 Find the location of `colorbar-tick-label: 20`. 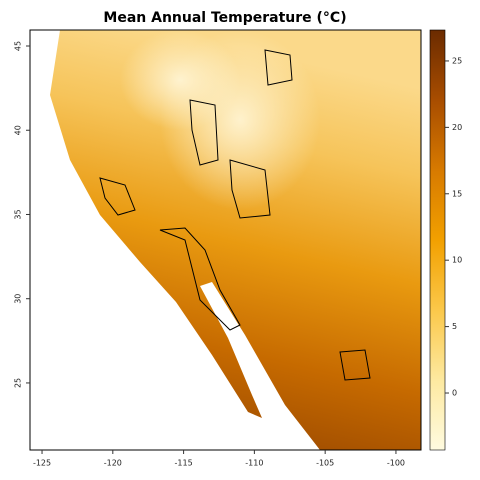

colorbar-tick-label: 20 is located at coordinates (457, 127).